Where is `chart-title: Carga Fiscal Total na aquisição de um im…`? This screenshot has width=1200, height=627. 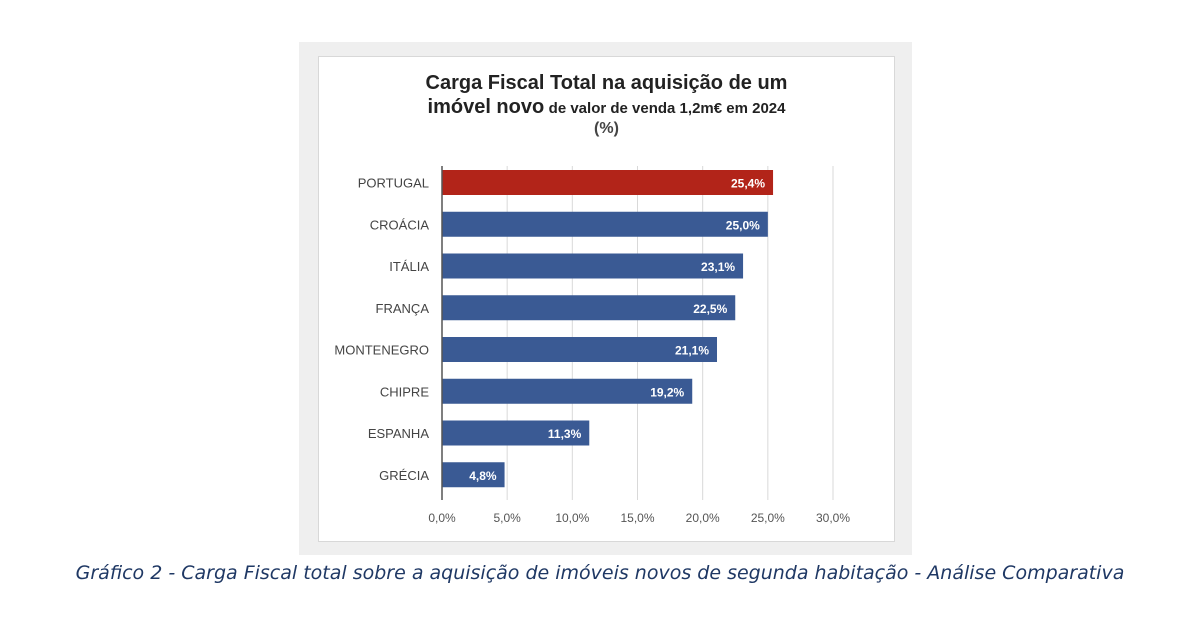
chart-title: Carga Fiscal Total na aquisição de um im… is located at coordinates (606, 104).